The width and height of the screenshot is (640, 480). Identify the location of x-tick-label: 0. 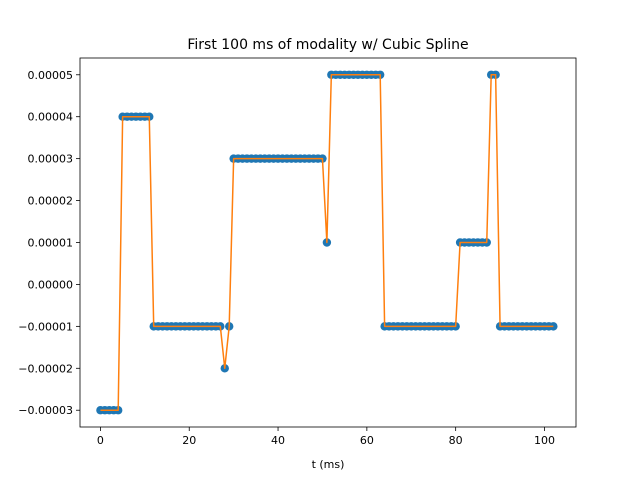
(100, 440).